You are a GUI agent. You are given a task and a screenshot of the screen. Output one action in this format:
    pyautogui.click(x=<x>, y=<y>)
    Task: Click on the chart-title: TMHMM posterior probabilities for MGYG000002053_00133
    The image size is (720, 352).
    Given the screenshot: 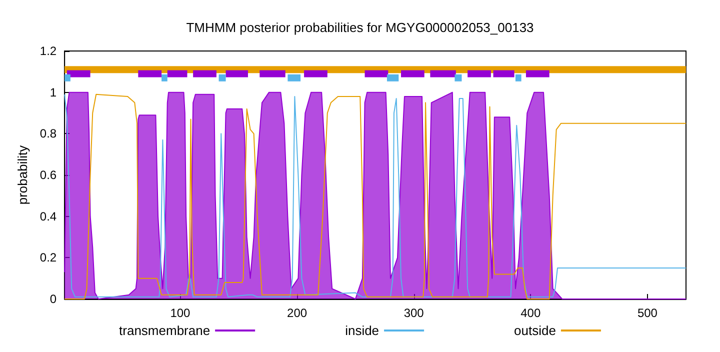 What is the action you would take?
    pyautogui.click(x=360, y=27)
    